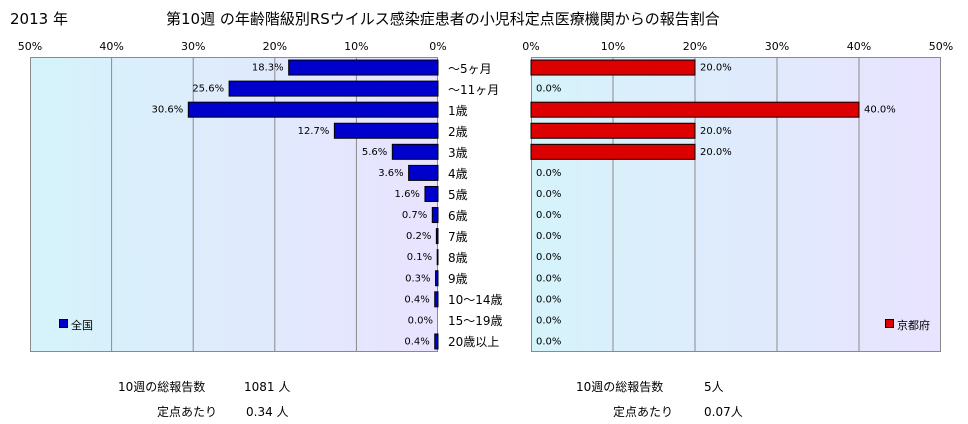 The image size is (968, 424). What do you see at coordinates (613, 46) in the screenshot?
I see `right-tick-10: 10%` at bounding box center [613, 46].